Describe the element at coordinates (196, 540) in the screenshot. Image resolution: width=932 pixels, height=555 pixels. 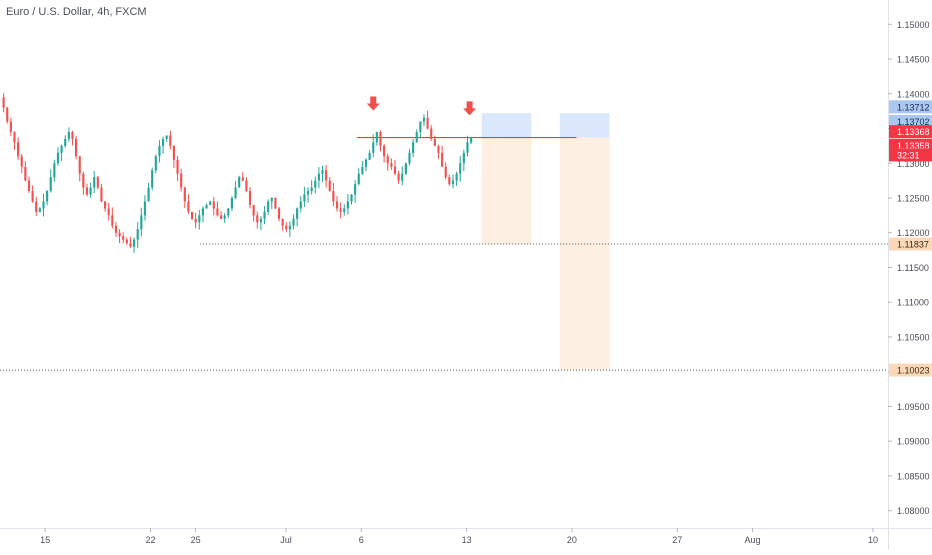
I see `x-tick-label: 25` at that location.